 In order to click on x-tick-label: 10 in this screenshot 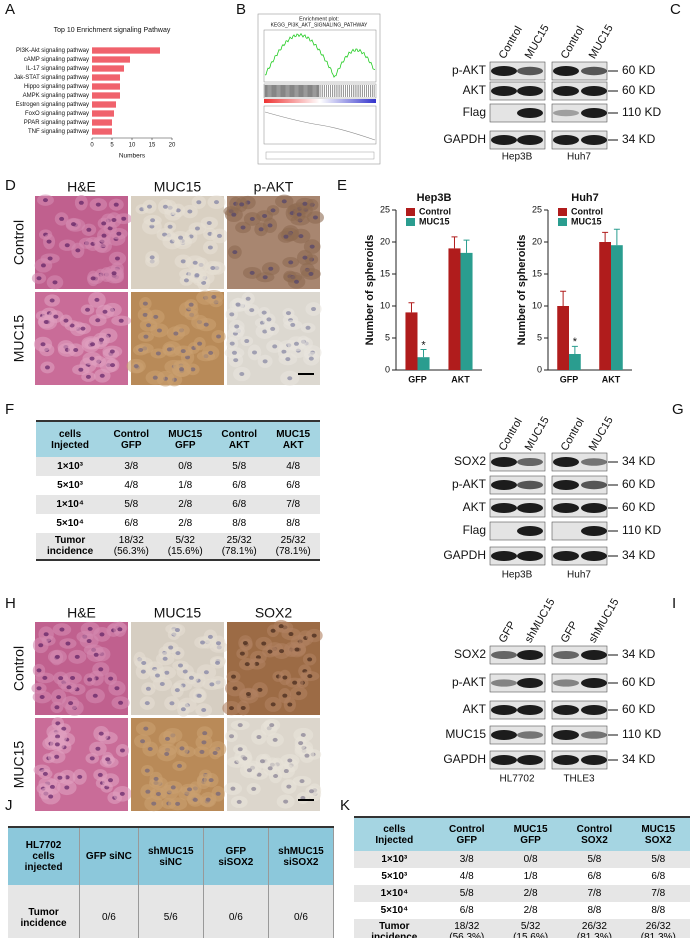, I will do `click(132, 146)`.